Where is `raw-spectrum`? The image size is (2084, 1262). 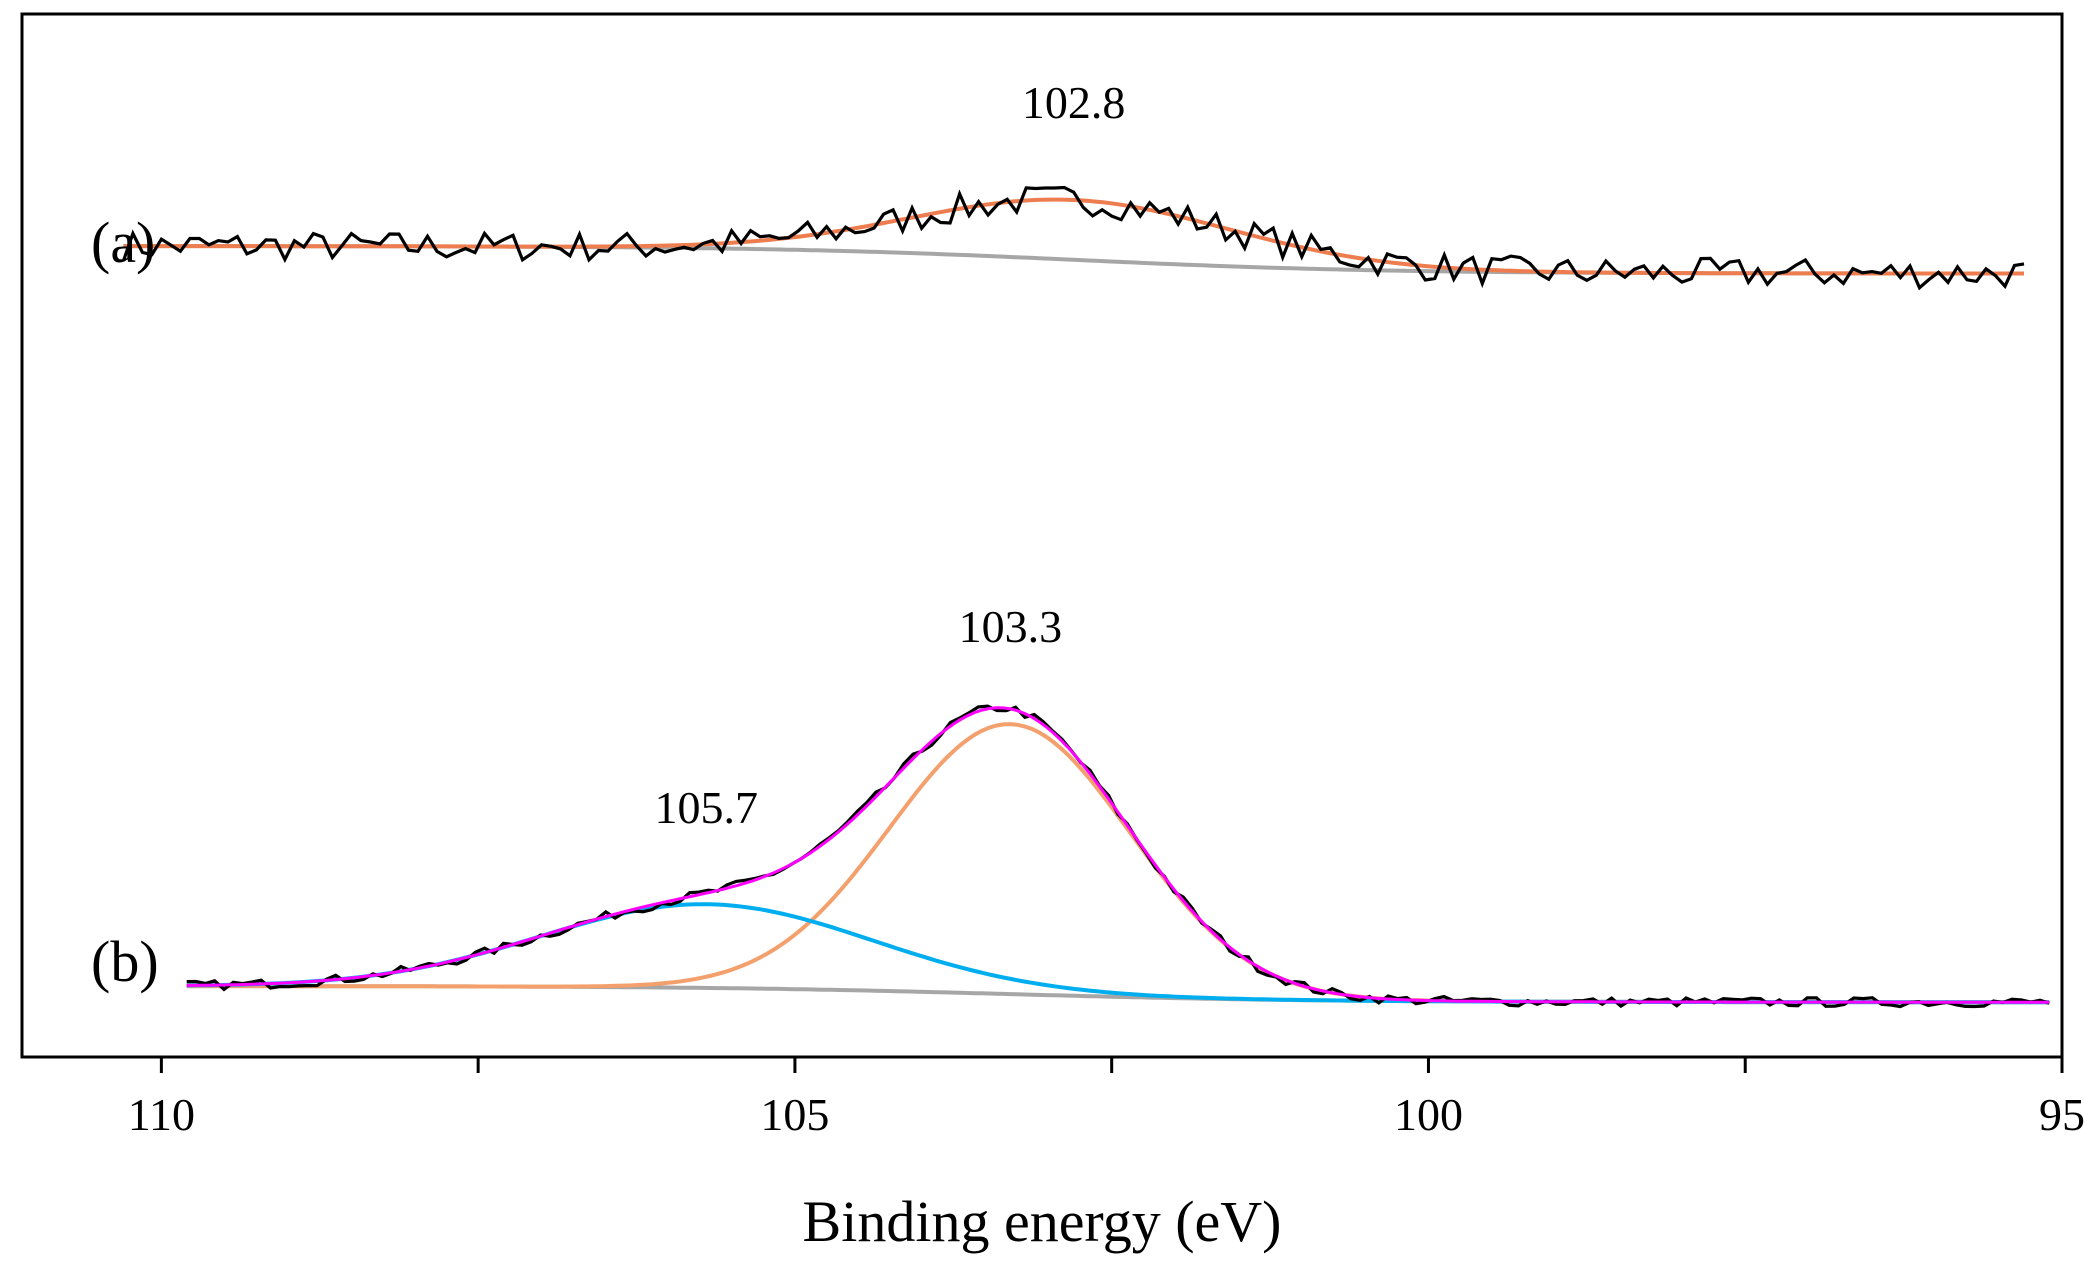 raw-spectrum is located at coordinates (1073, 238).